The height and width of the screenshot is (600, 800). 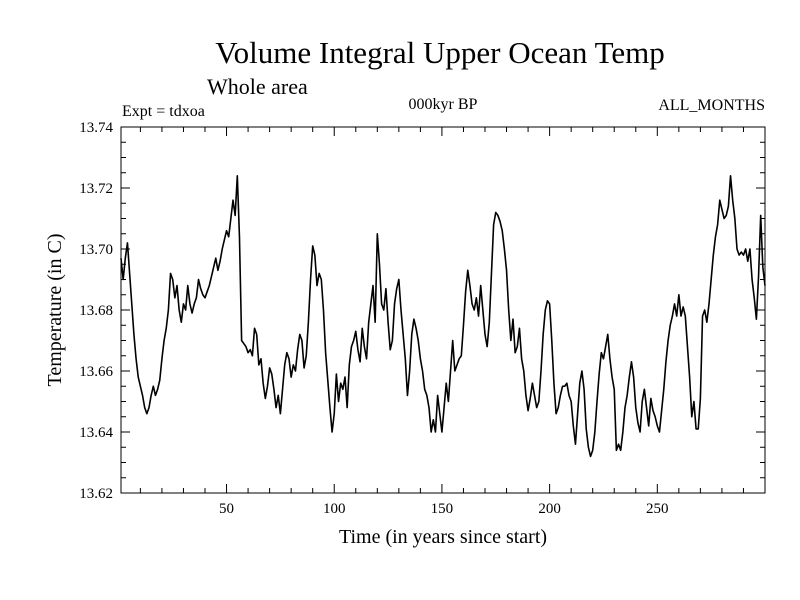 What do you see at coordinates (257, 86) in the screenshot?
I see `chart-subtitle: Whole area` at bounding box center [257, 86].